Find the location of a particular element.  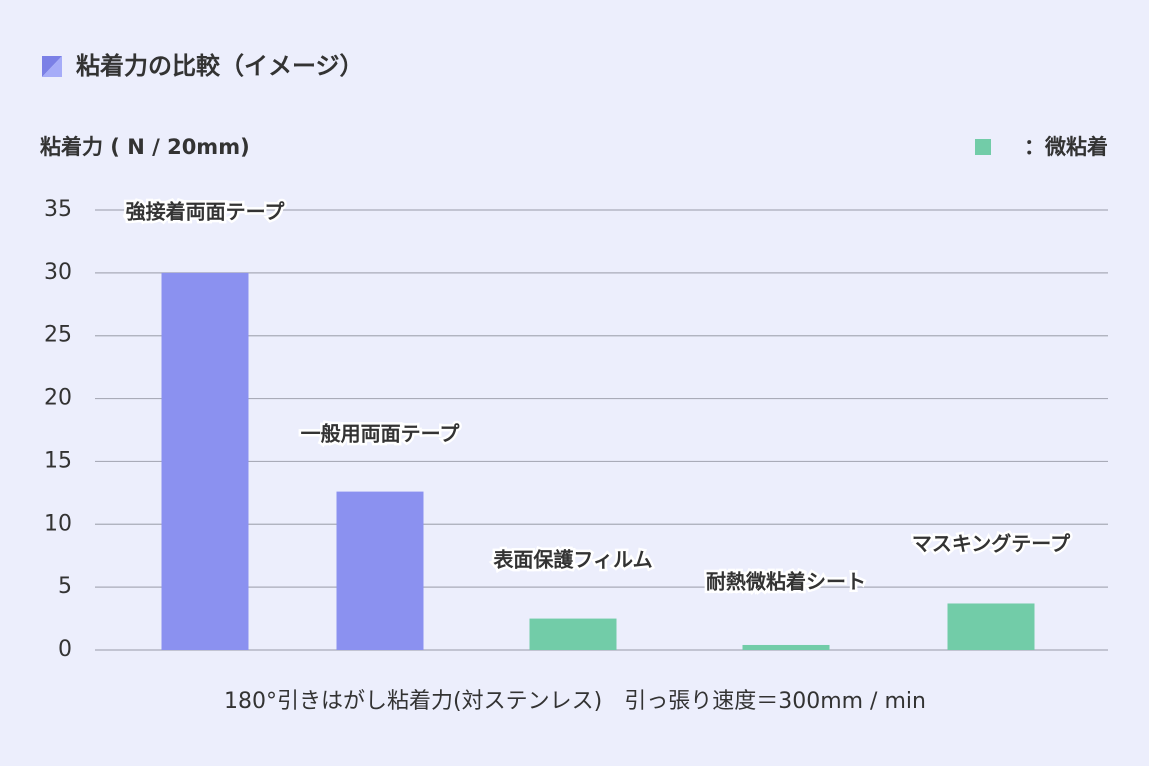

category-label: 表面保護フィルム is located at coordinates (572, 560).